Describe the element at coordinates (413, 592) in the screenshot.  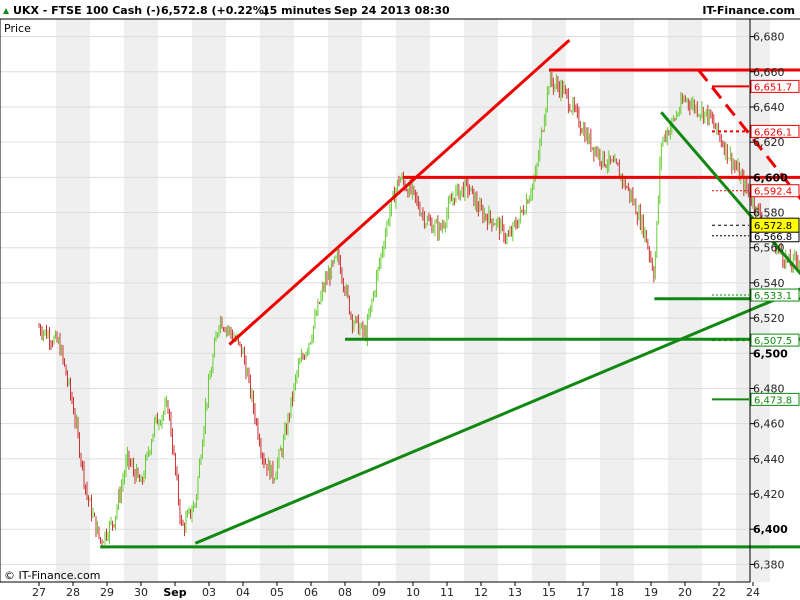
I see `x-tick-label: 10` at that location.